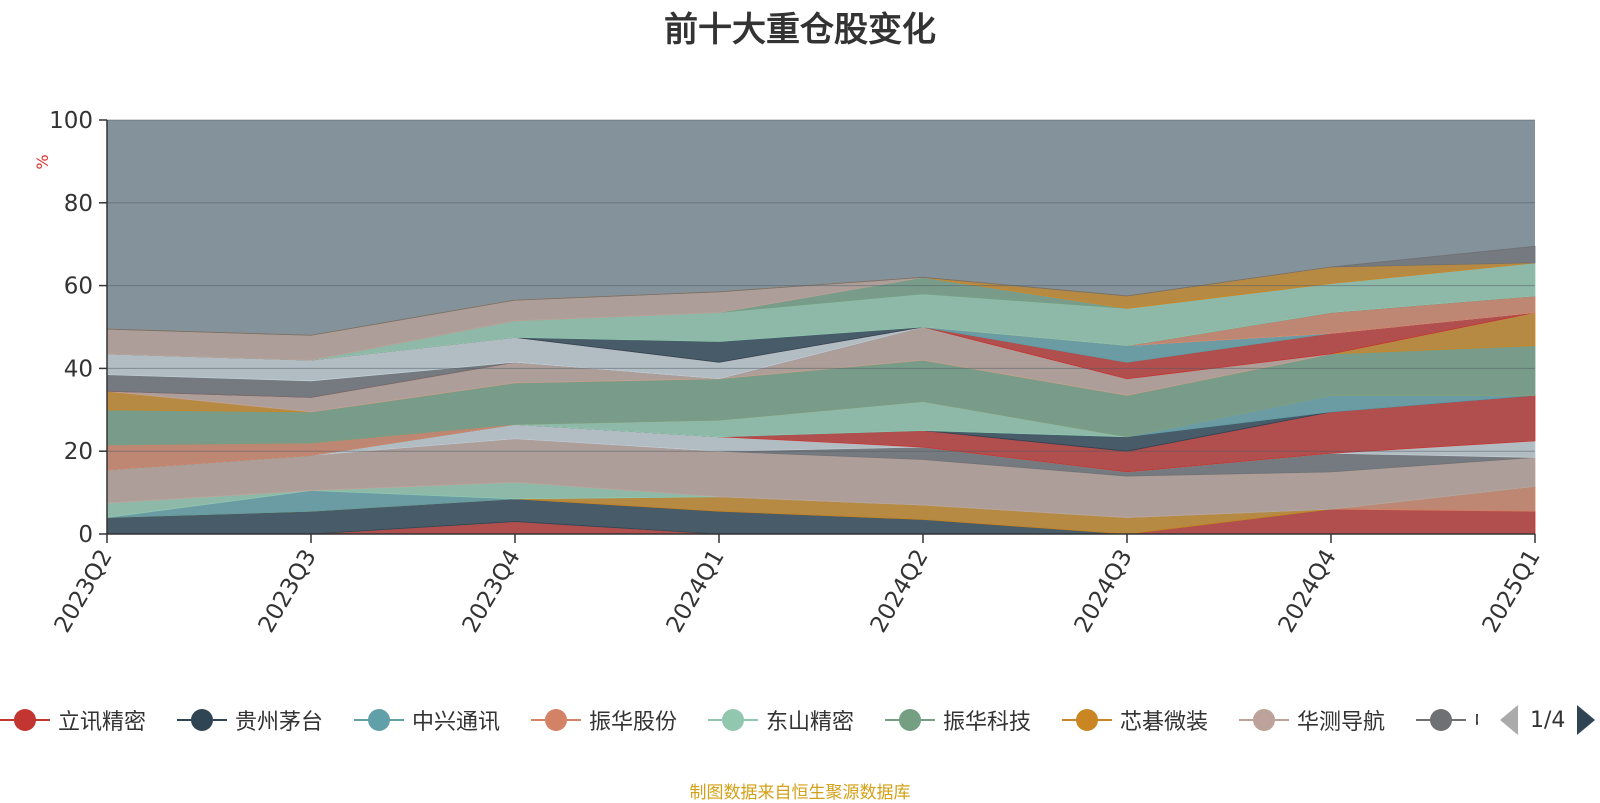 Image resolution: width=1600 pixels, height=803 pixels. What do you see at coordinates (1586, 720) in the screenshot?
I see `legend-next-icon` at bounding box center [1586, 720].